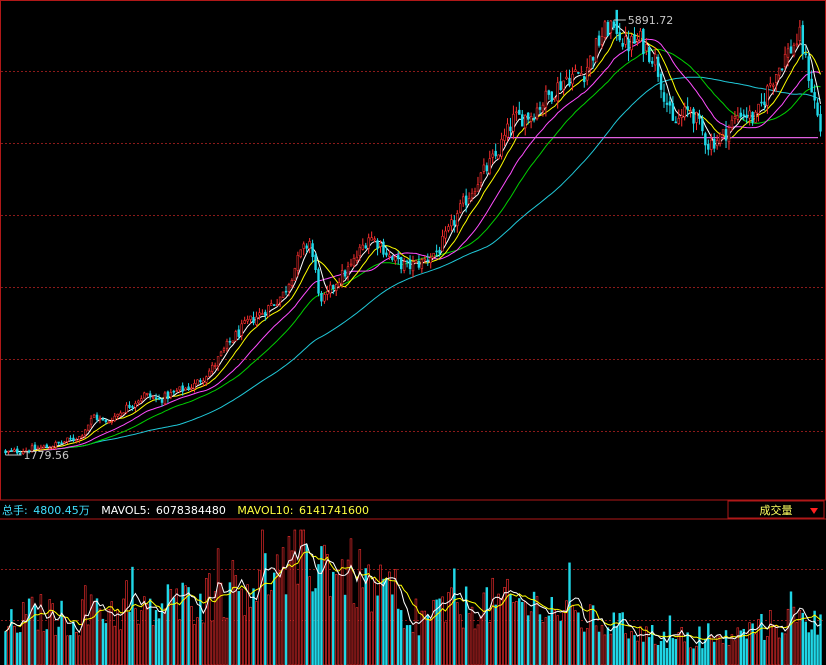 The image size is (826, 665). Describe the element at coordinates (814, 511) in the screenshot. I see `chevron-down-icon` at that location.